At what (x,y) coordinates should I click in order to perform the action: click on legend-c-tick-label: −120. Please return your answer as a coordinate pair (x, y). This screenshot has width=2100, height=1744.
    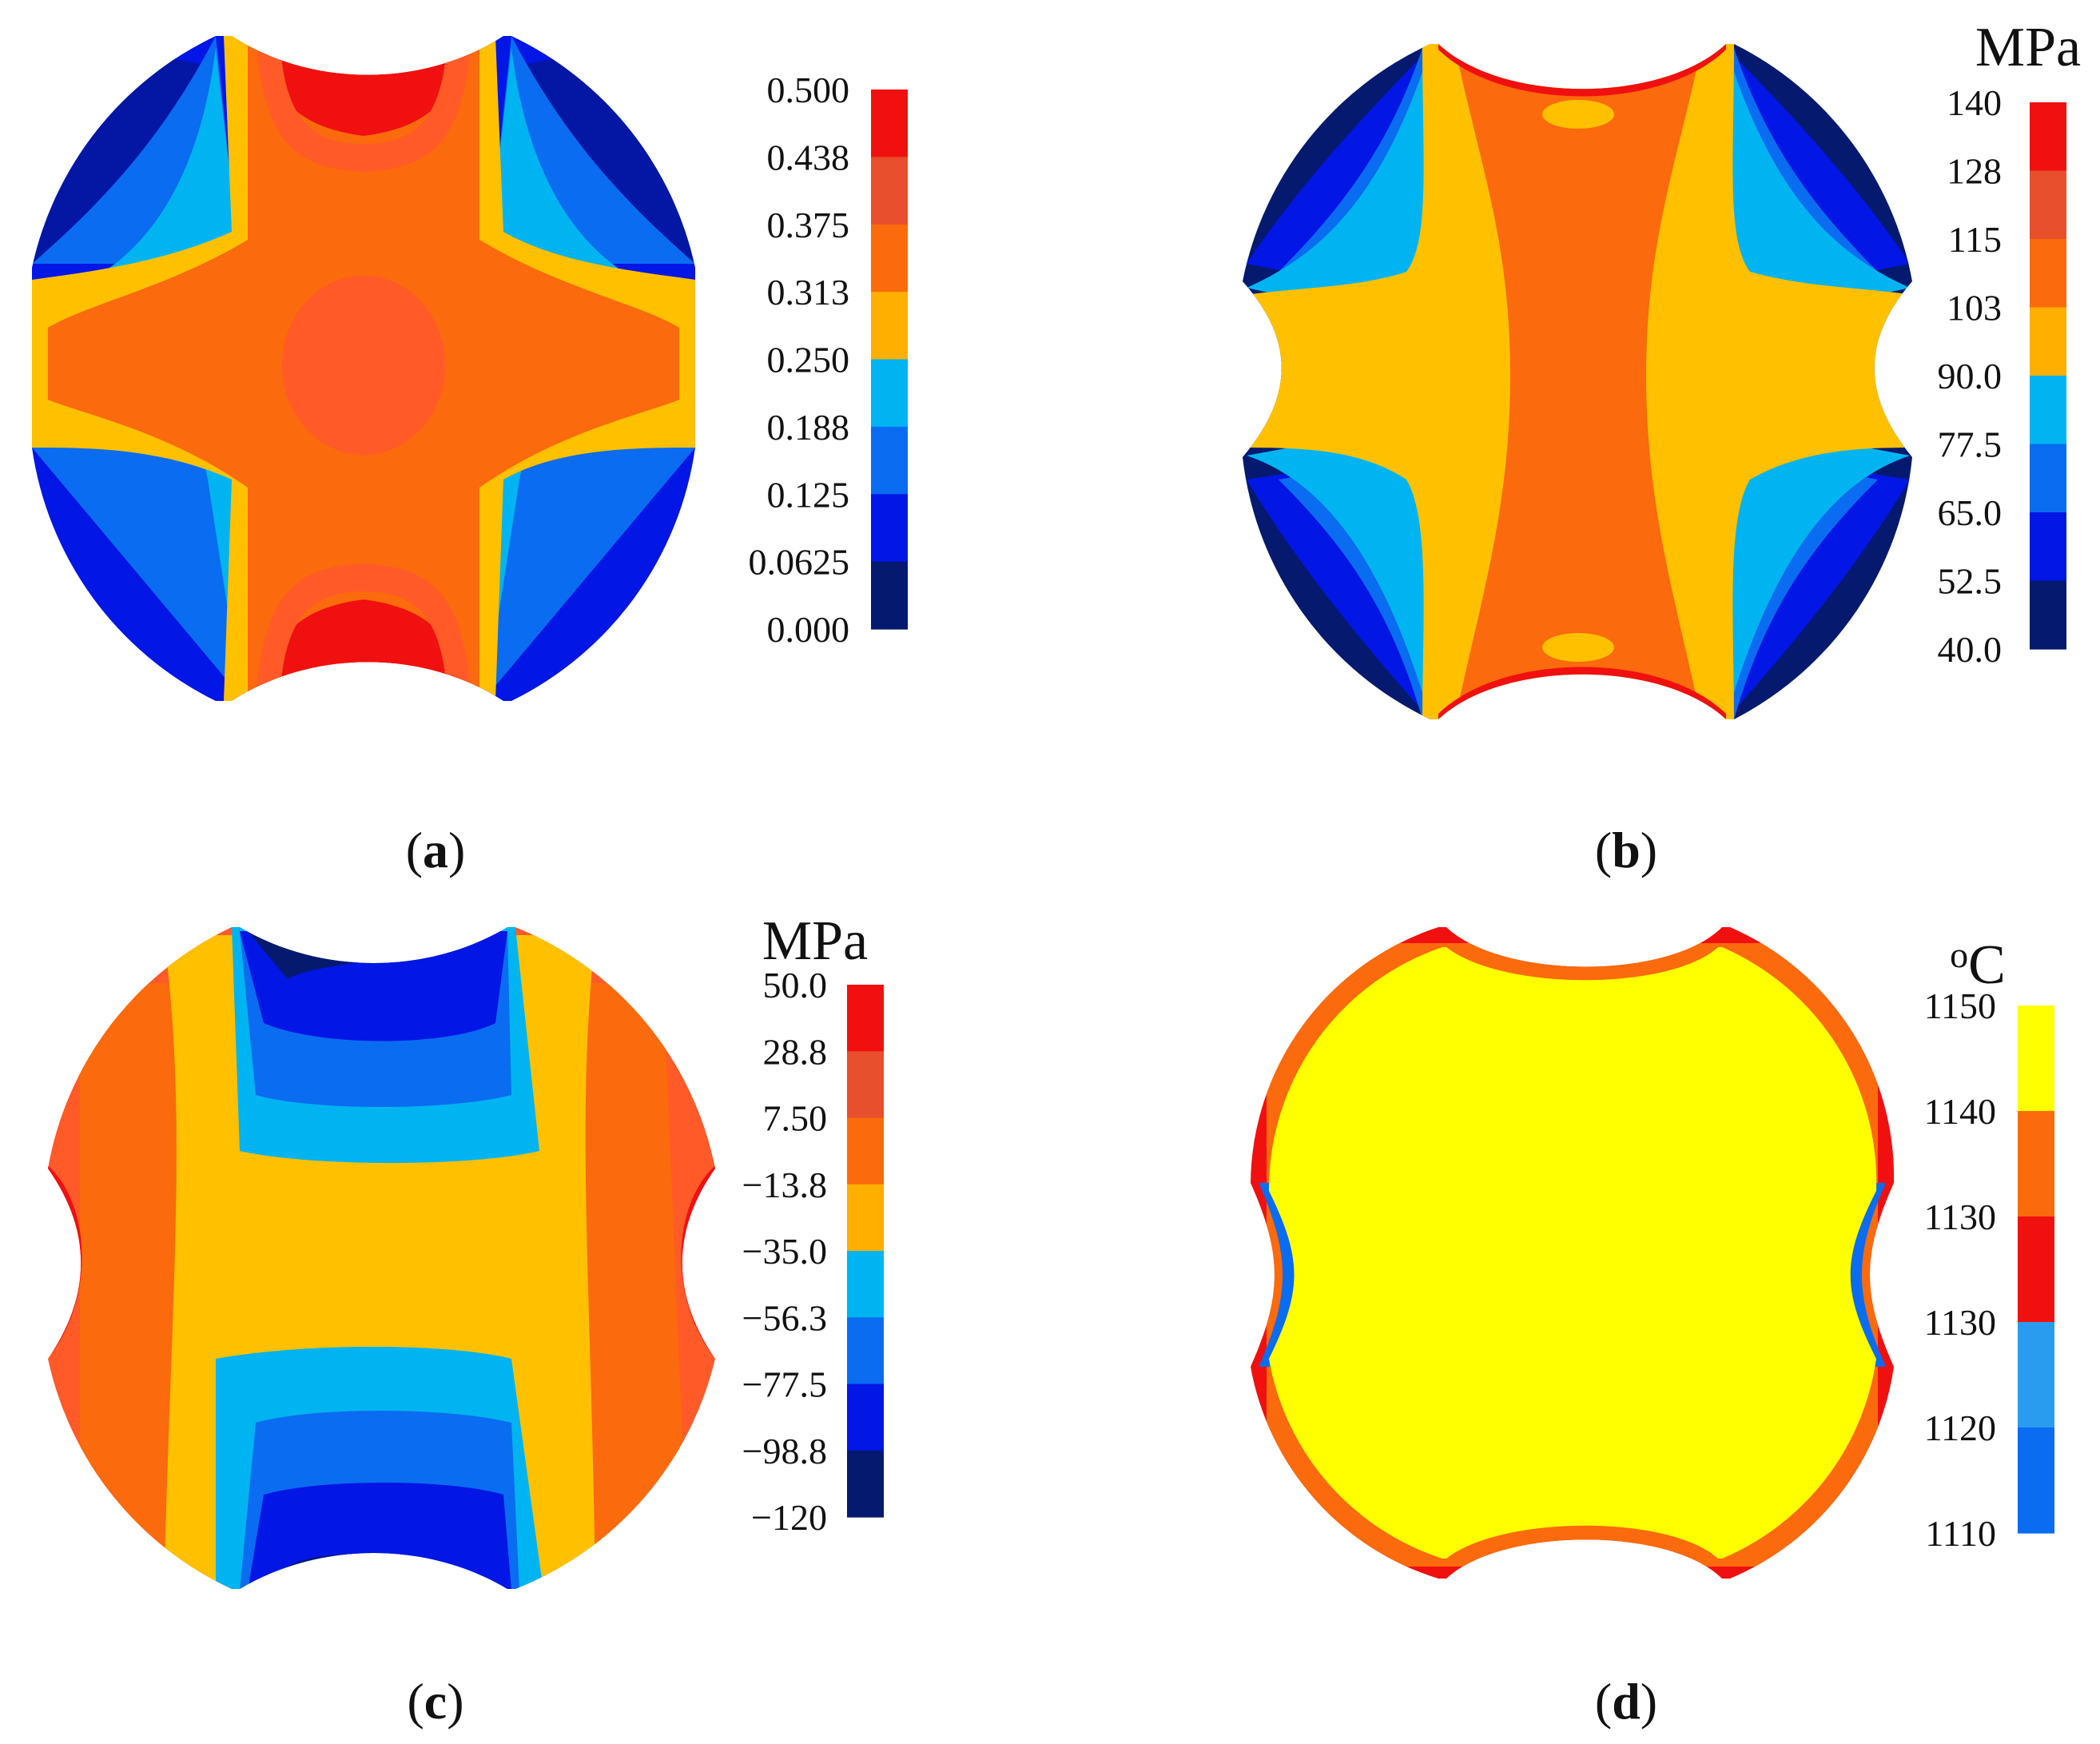
    Looking at the image, I should click on (789, 1517).